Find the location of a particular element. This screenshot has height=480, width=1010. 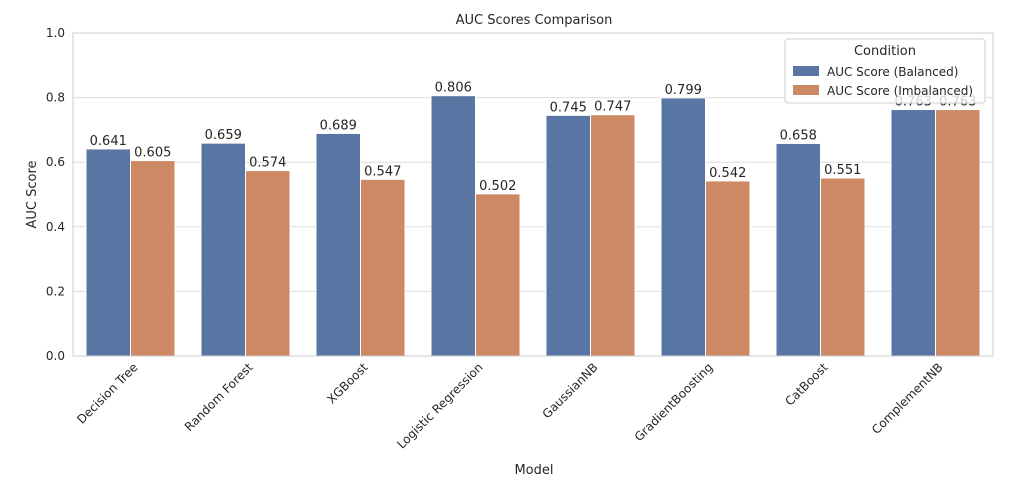

y-axis-label: AUC Score is located at coordinates (32, 194).